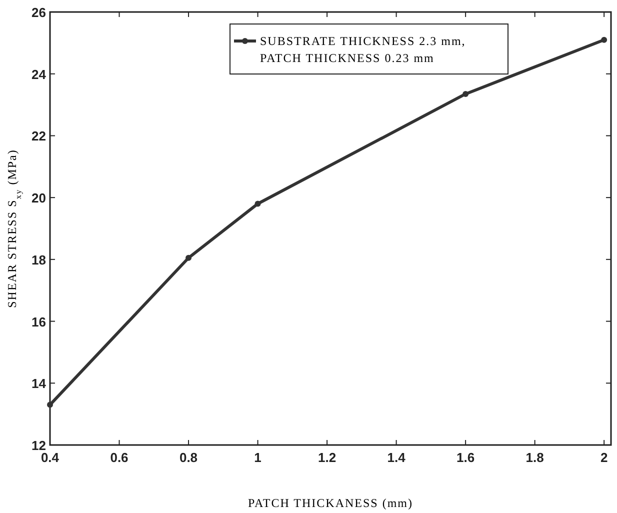  What do you see at coordinates (39, 12) in the screenshot?
I see `y-tick-label: 26` at bounding box center [39, 12].